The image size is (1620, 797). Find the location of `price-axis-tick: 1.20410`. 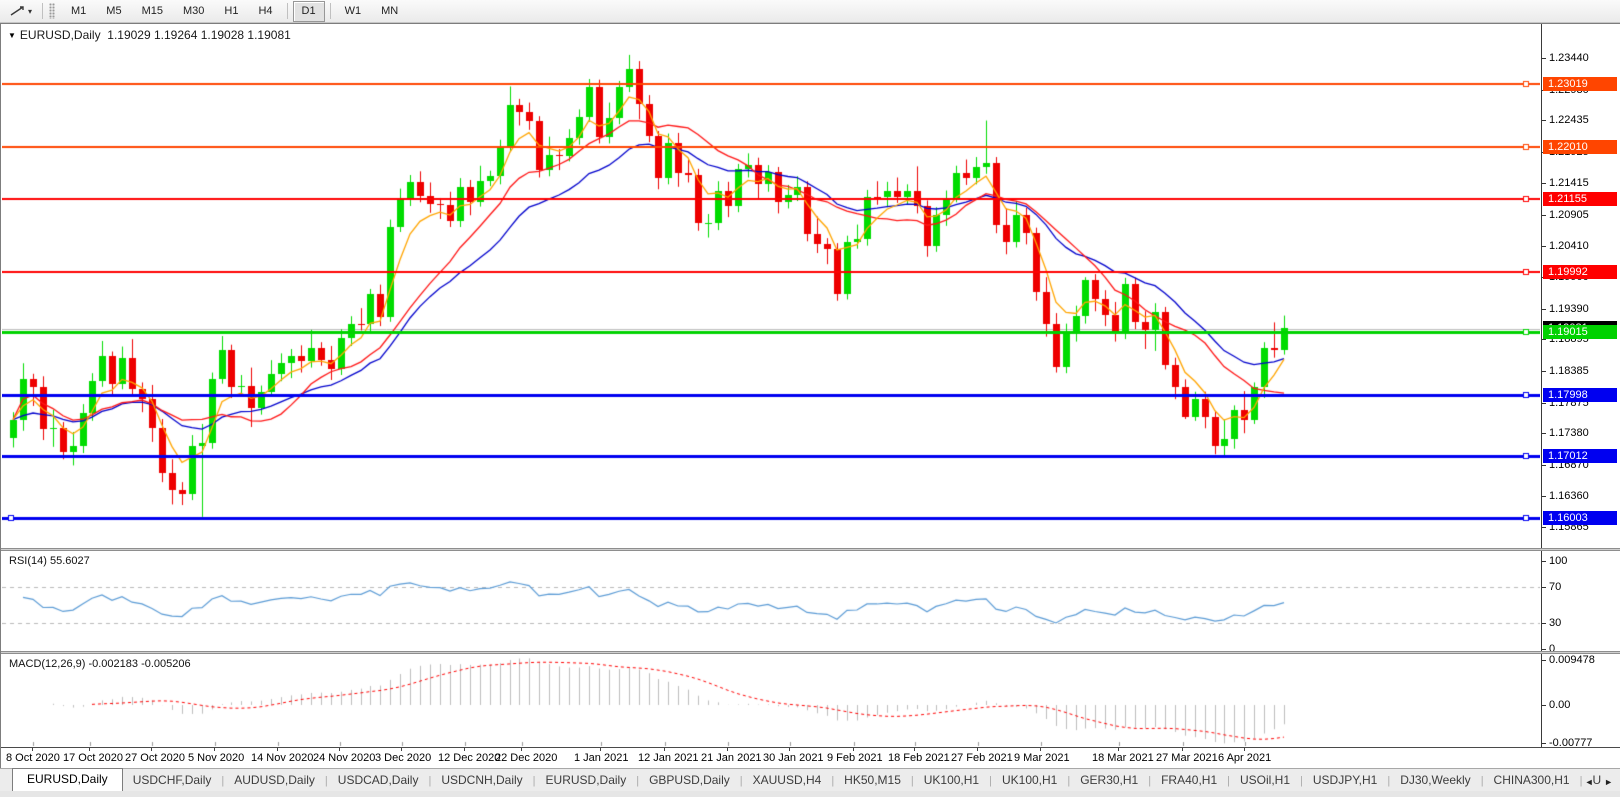

price-axis-tick: 1.20410 is located at coordinates (1565, 246).